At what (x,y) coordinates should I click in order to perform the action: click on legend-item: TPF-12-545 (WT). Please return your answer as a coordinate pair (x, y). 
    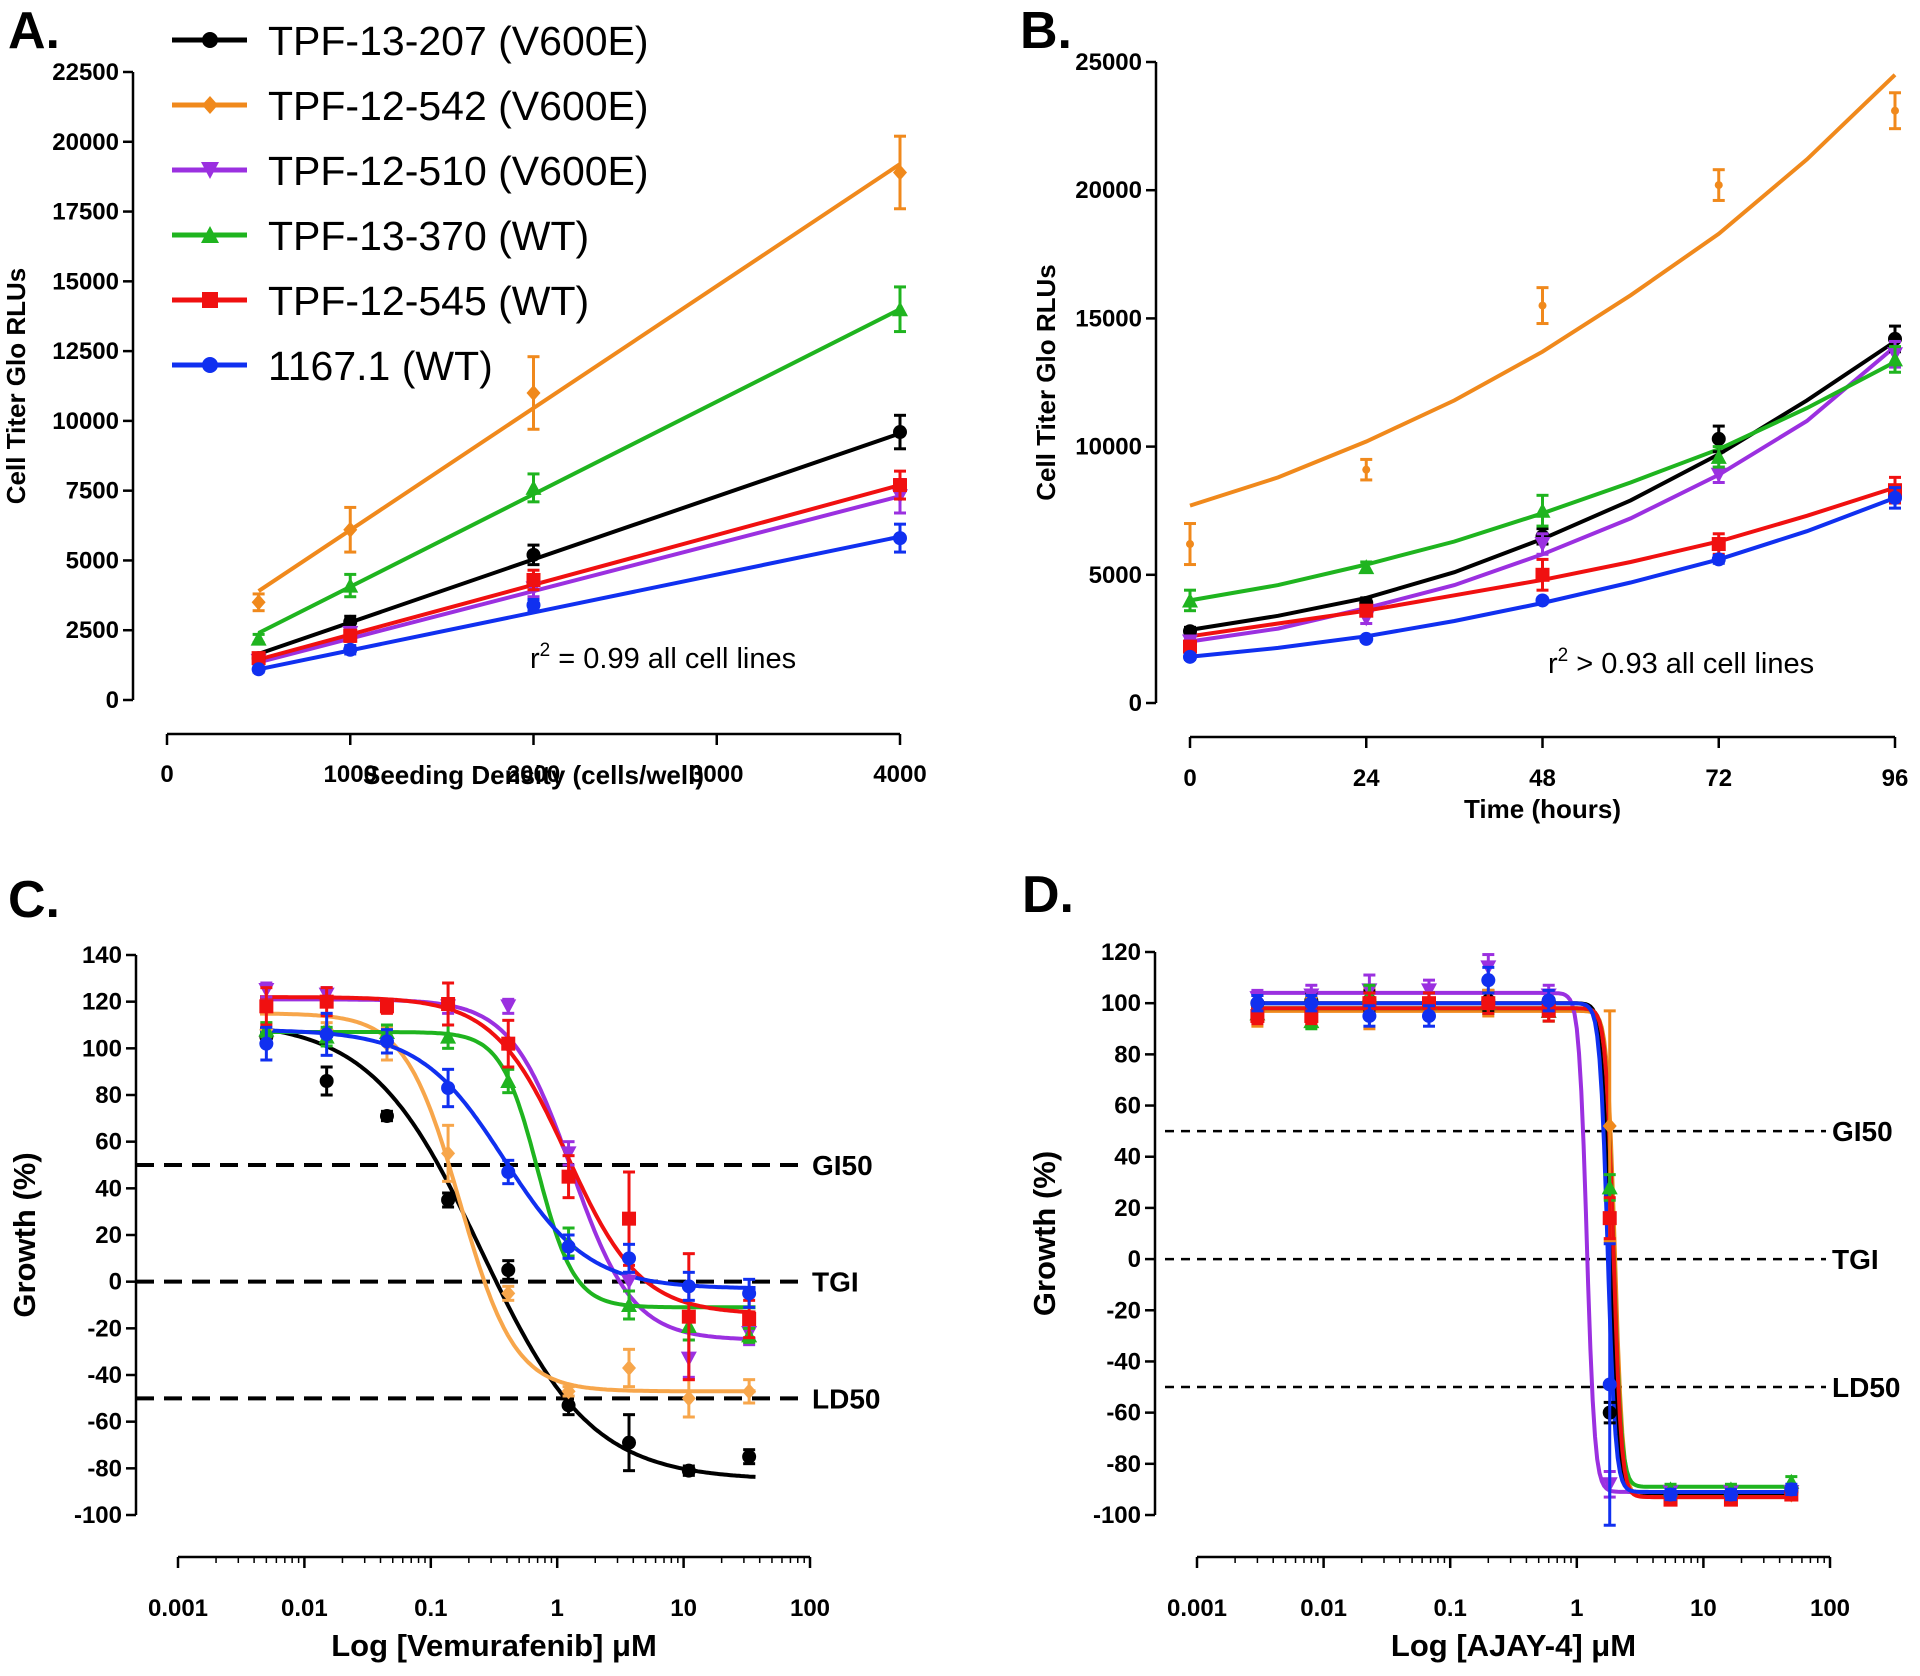
    Looking at the image, I should click on (380, 301).